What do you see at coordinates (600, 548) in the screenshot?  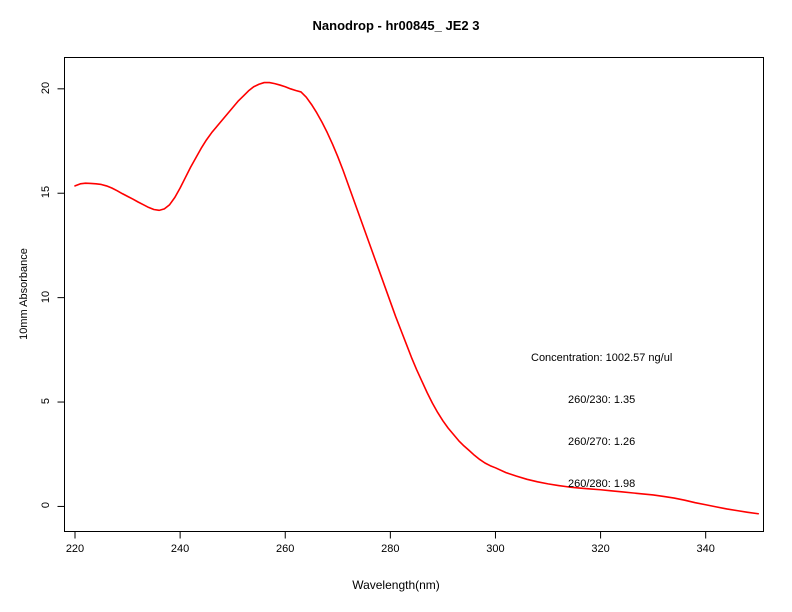 I see `x-tick-label: 320` at bounding box center [600, 548].